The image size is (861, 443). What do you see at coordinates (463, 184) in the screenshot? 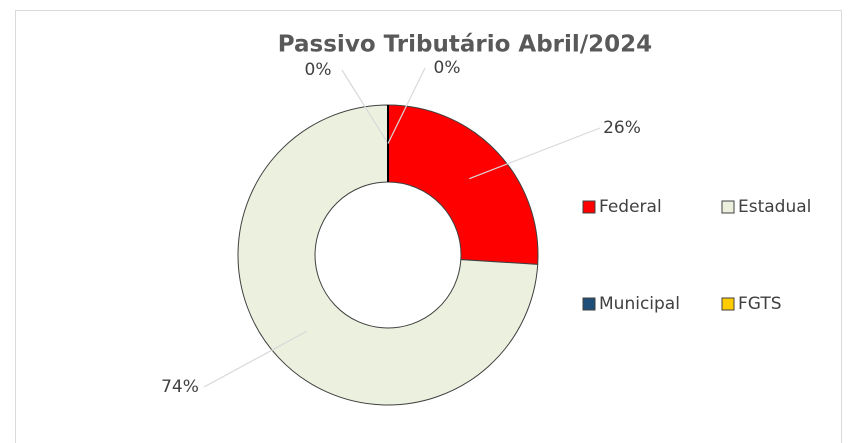
I see `slice` at bounding box center [463, 184].